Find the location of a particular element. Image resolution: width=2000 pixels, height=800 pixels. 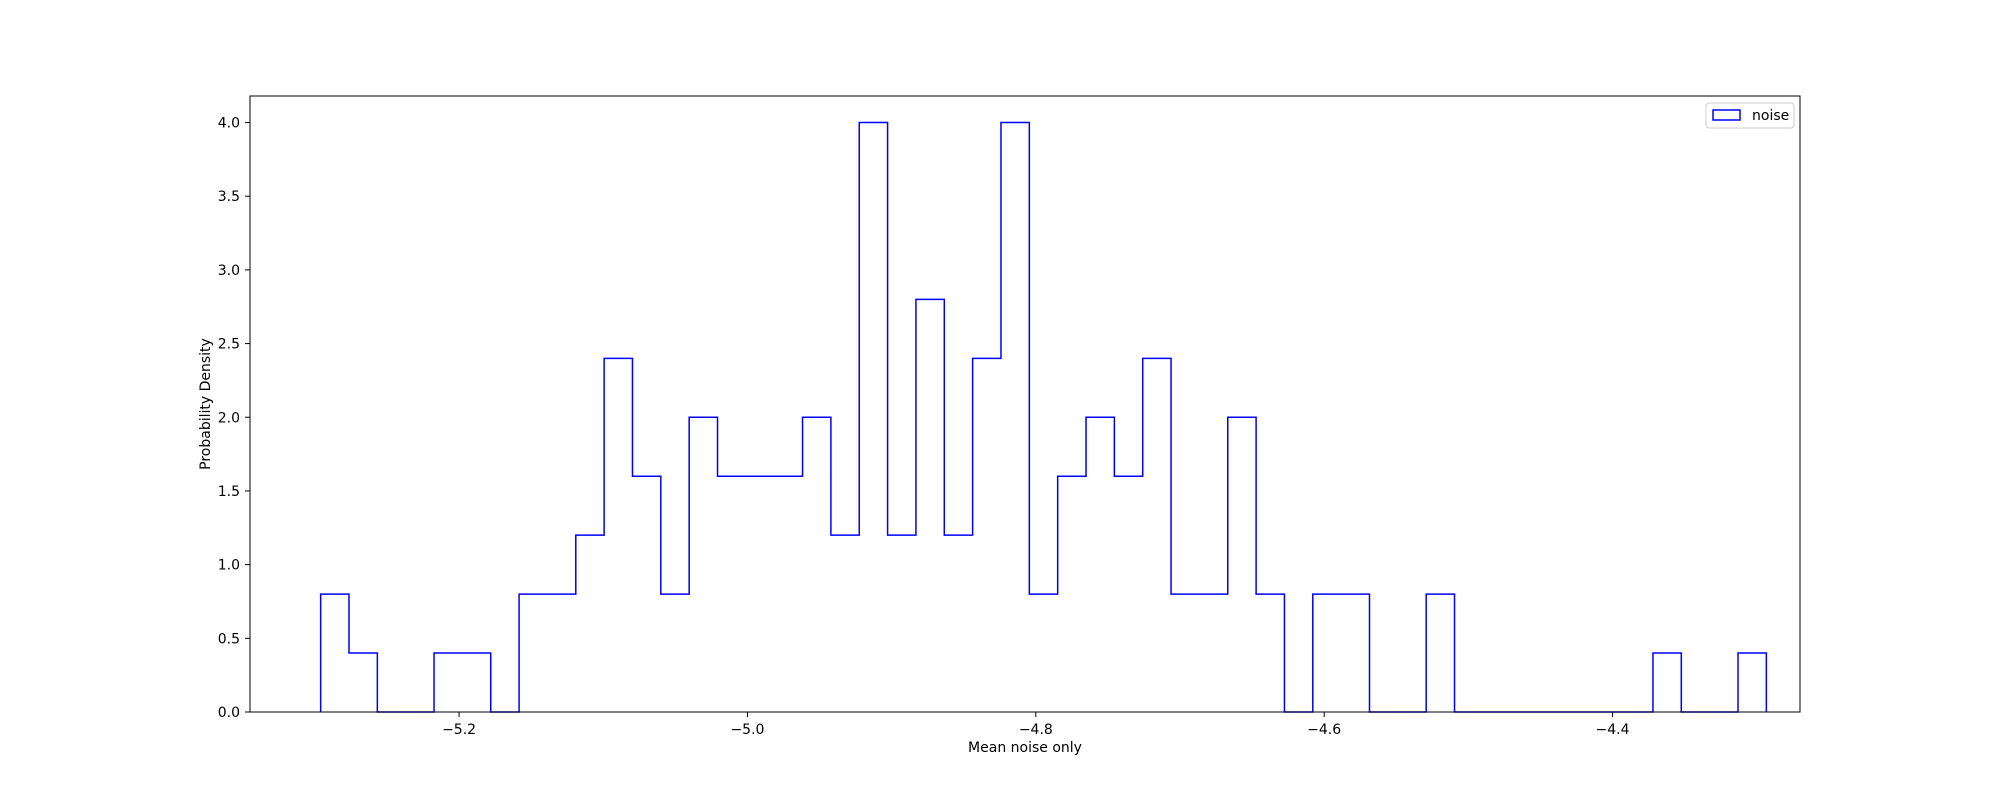

y-tick-label: 2.5 is located at coordinates (229, 345).